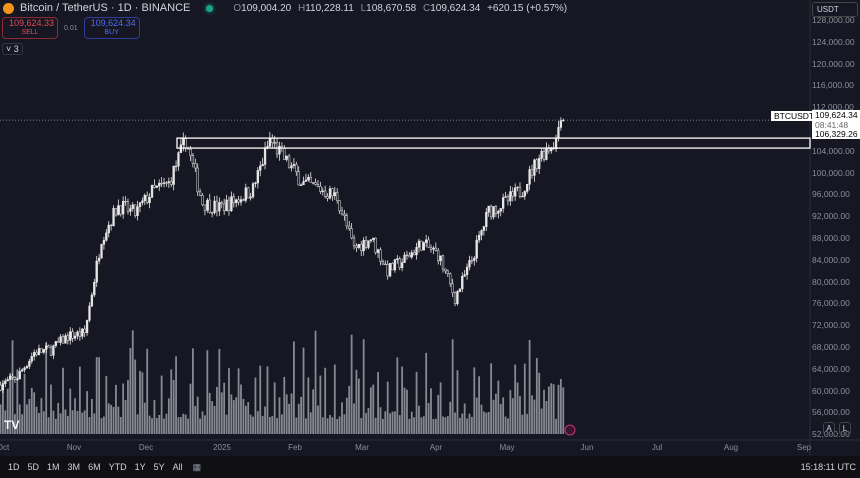  Describe the element at coordinates (74, 467) in the screenshot. I see `range-3m: 3M` at that location.